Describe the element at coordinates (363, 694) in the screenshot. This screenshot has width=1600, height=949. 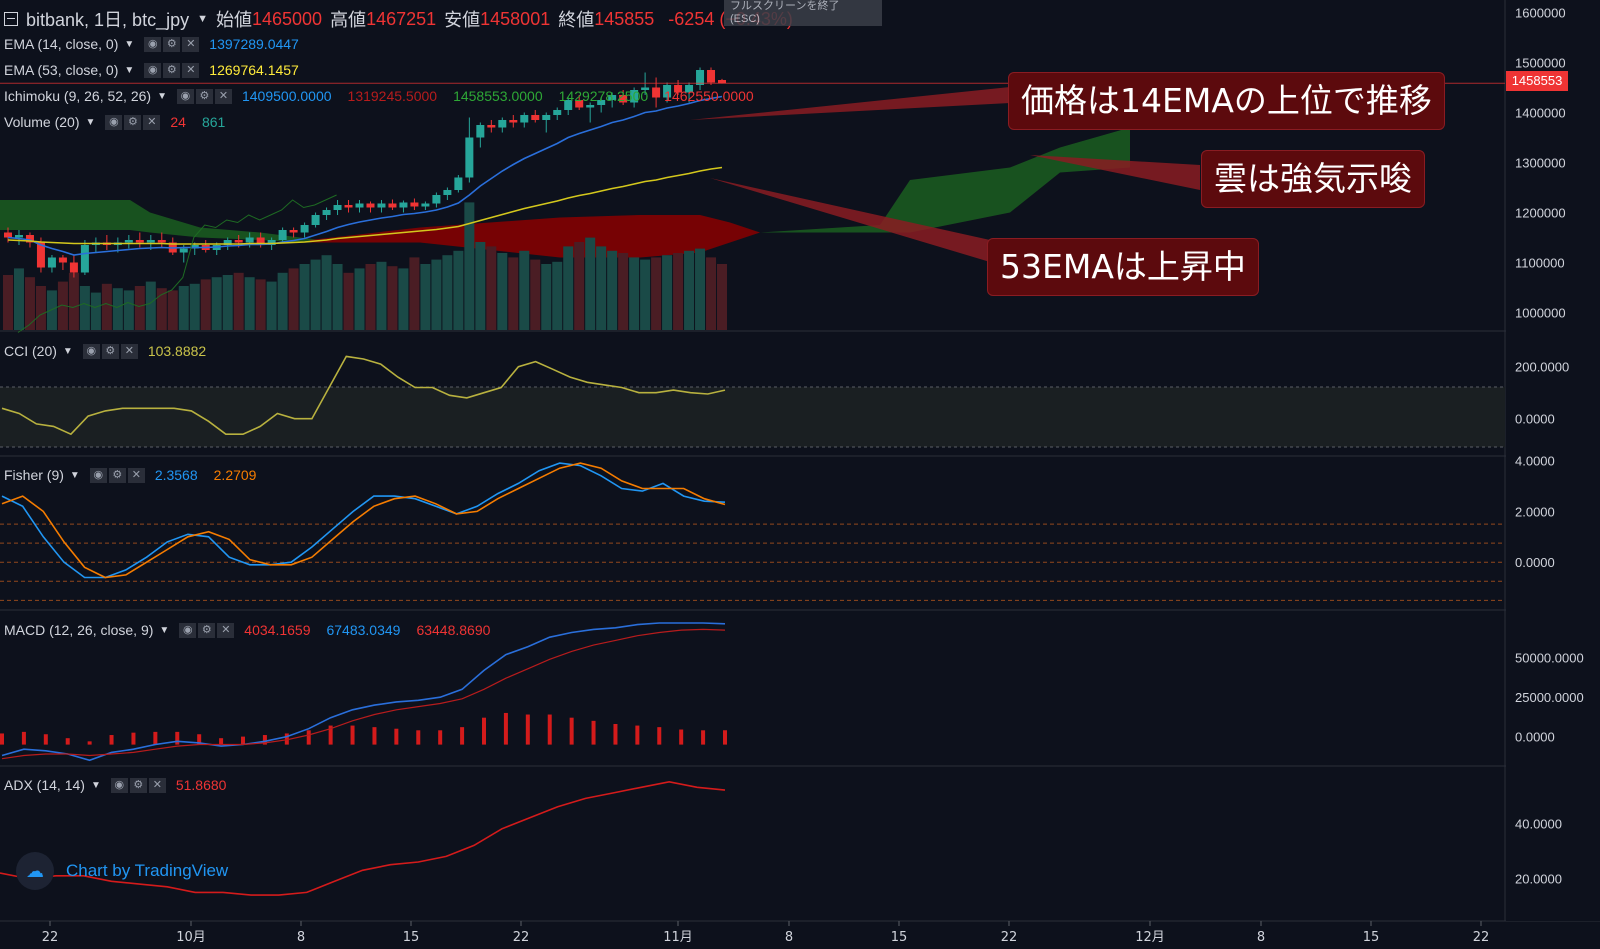
I see `macd-signal-line` at that location.